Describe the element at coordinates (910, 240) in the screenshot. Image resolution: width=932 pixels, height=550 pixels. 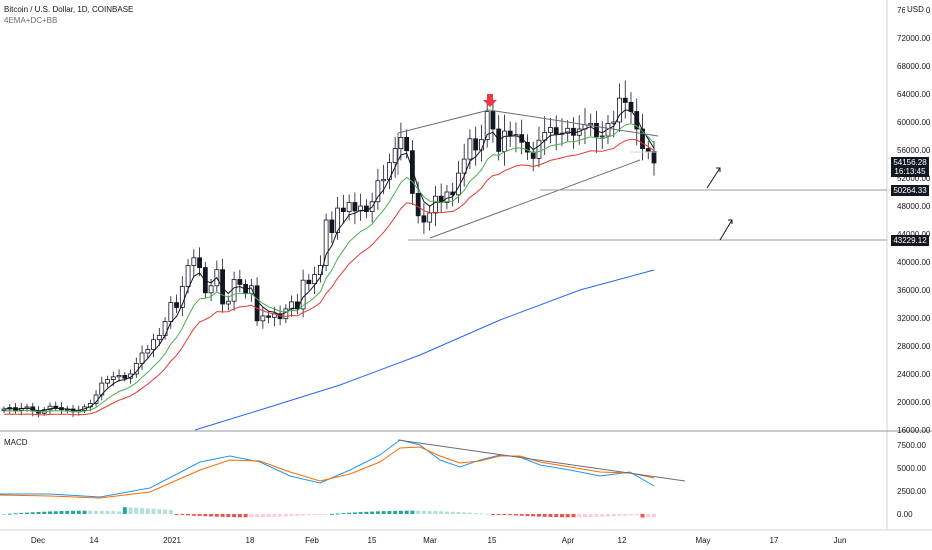
I see `price-tag-bg` at that location.